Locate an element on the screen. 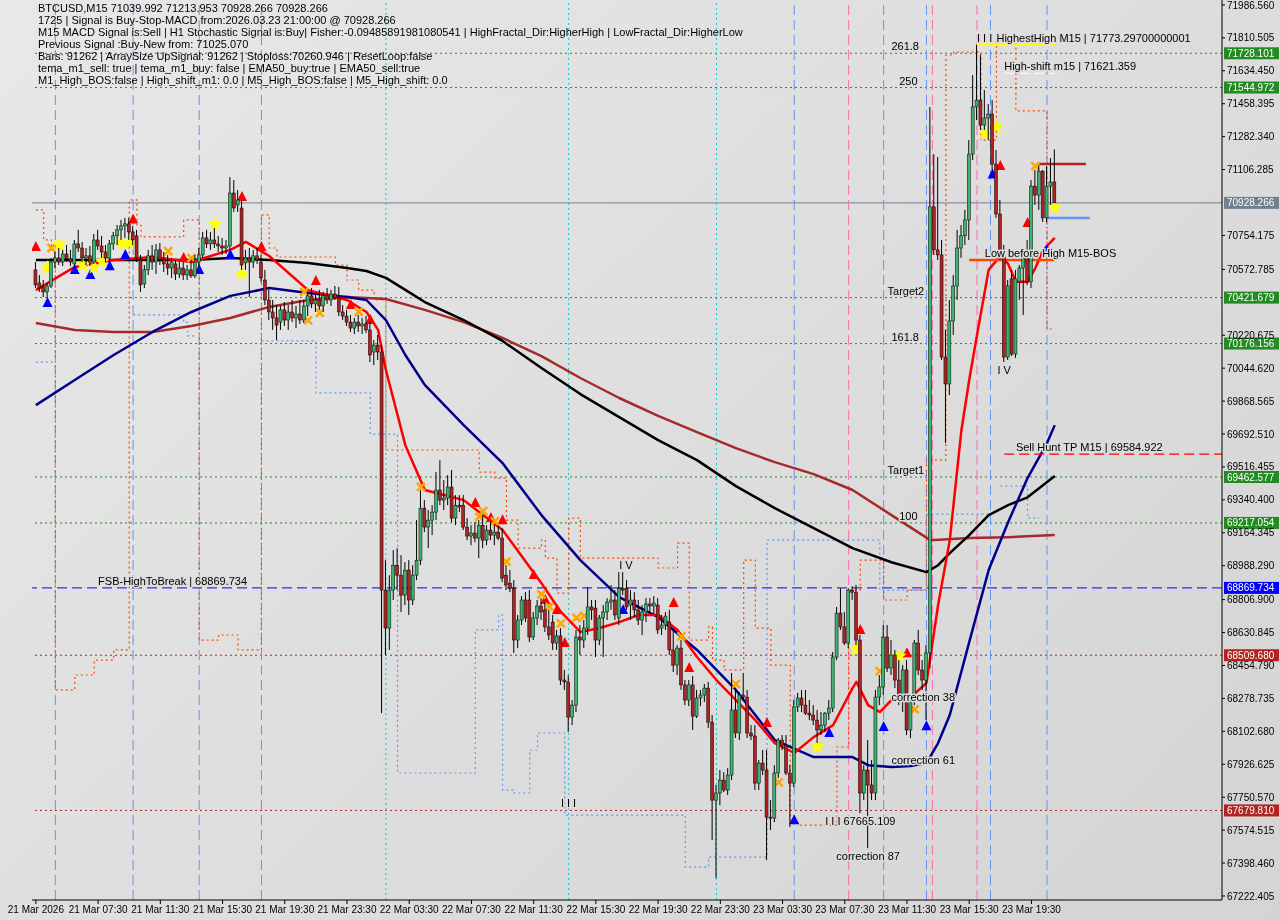 The width and height of the screenshot is (1280, 920). y-tick-label: 71986.560 is located at coordinates (1251, 5).